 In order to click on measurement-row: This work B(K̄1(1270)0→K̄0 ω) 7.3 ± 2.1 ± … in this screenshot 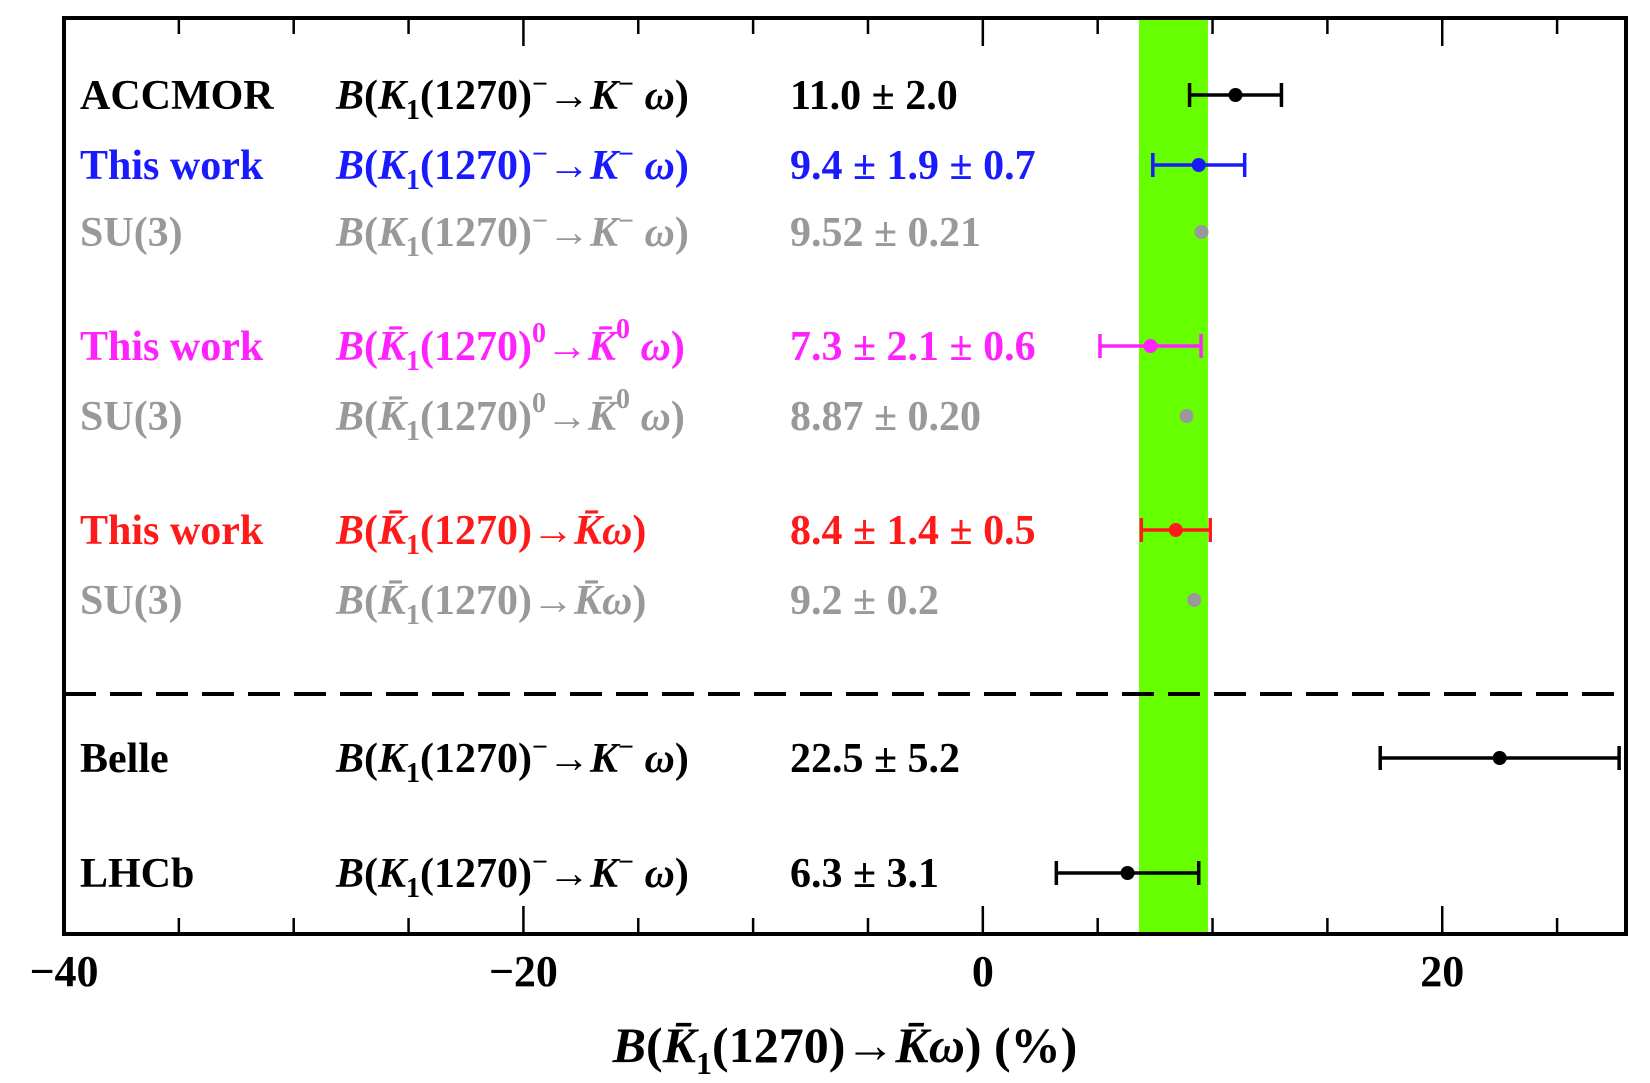, I will do `click(641, 345)`.